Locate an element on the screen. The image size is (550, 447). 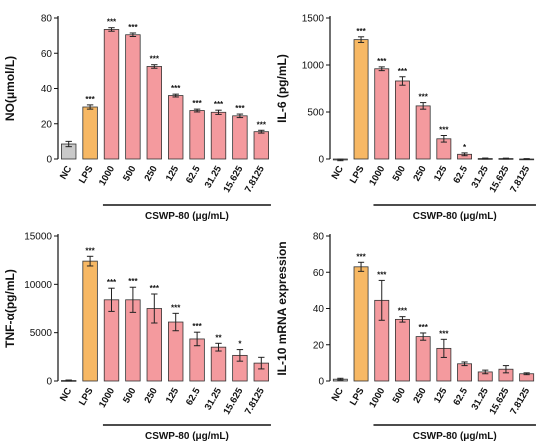
y-axis-label: IL-10 mRNA expression is located at coordinates (282, 308).